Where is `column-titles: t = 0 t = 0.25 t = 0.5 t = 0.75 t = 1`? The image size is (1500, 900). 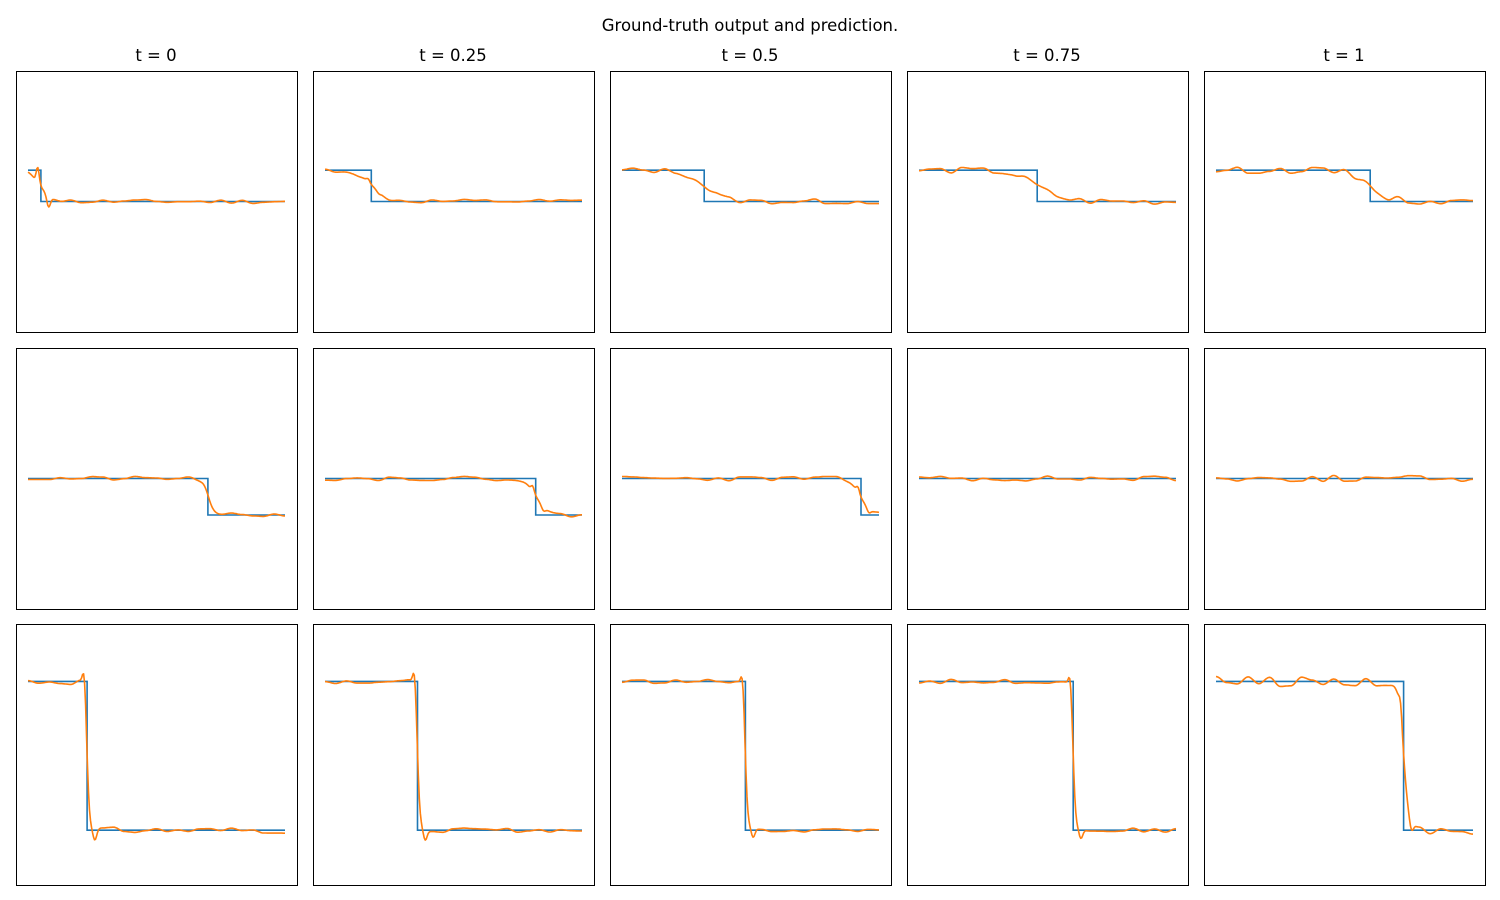 column-titles: t = 0 t = 0.25 t = 0.5 t = 0.75 t = 1 is located at coordinates (749, 55).